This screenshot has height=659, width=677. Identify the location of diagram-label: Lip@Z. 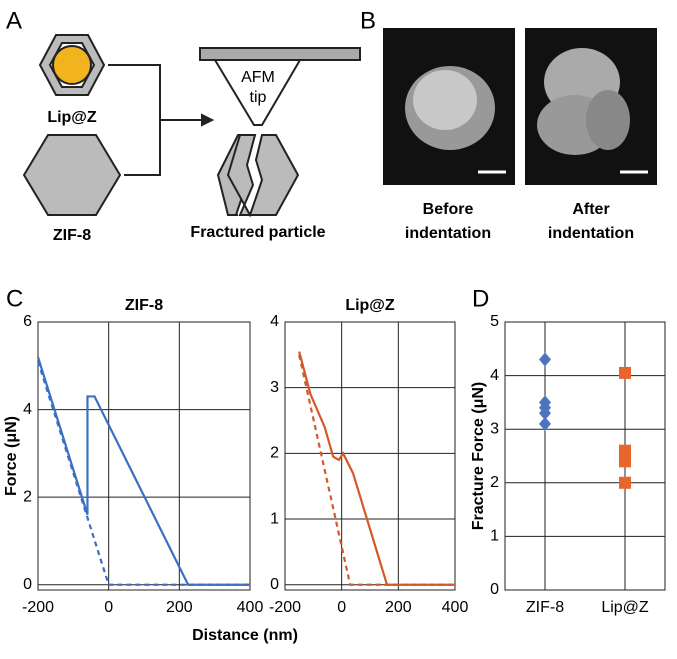
(72, 117).